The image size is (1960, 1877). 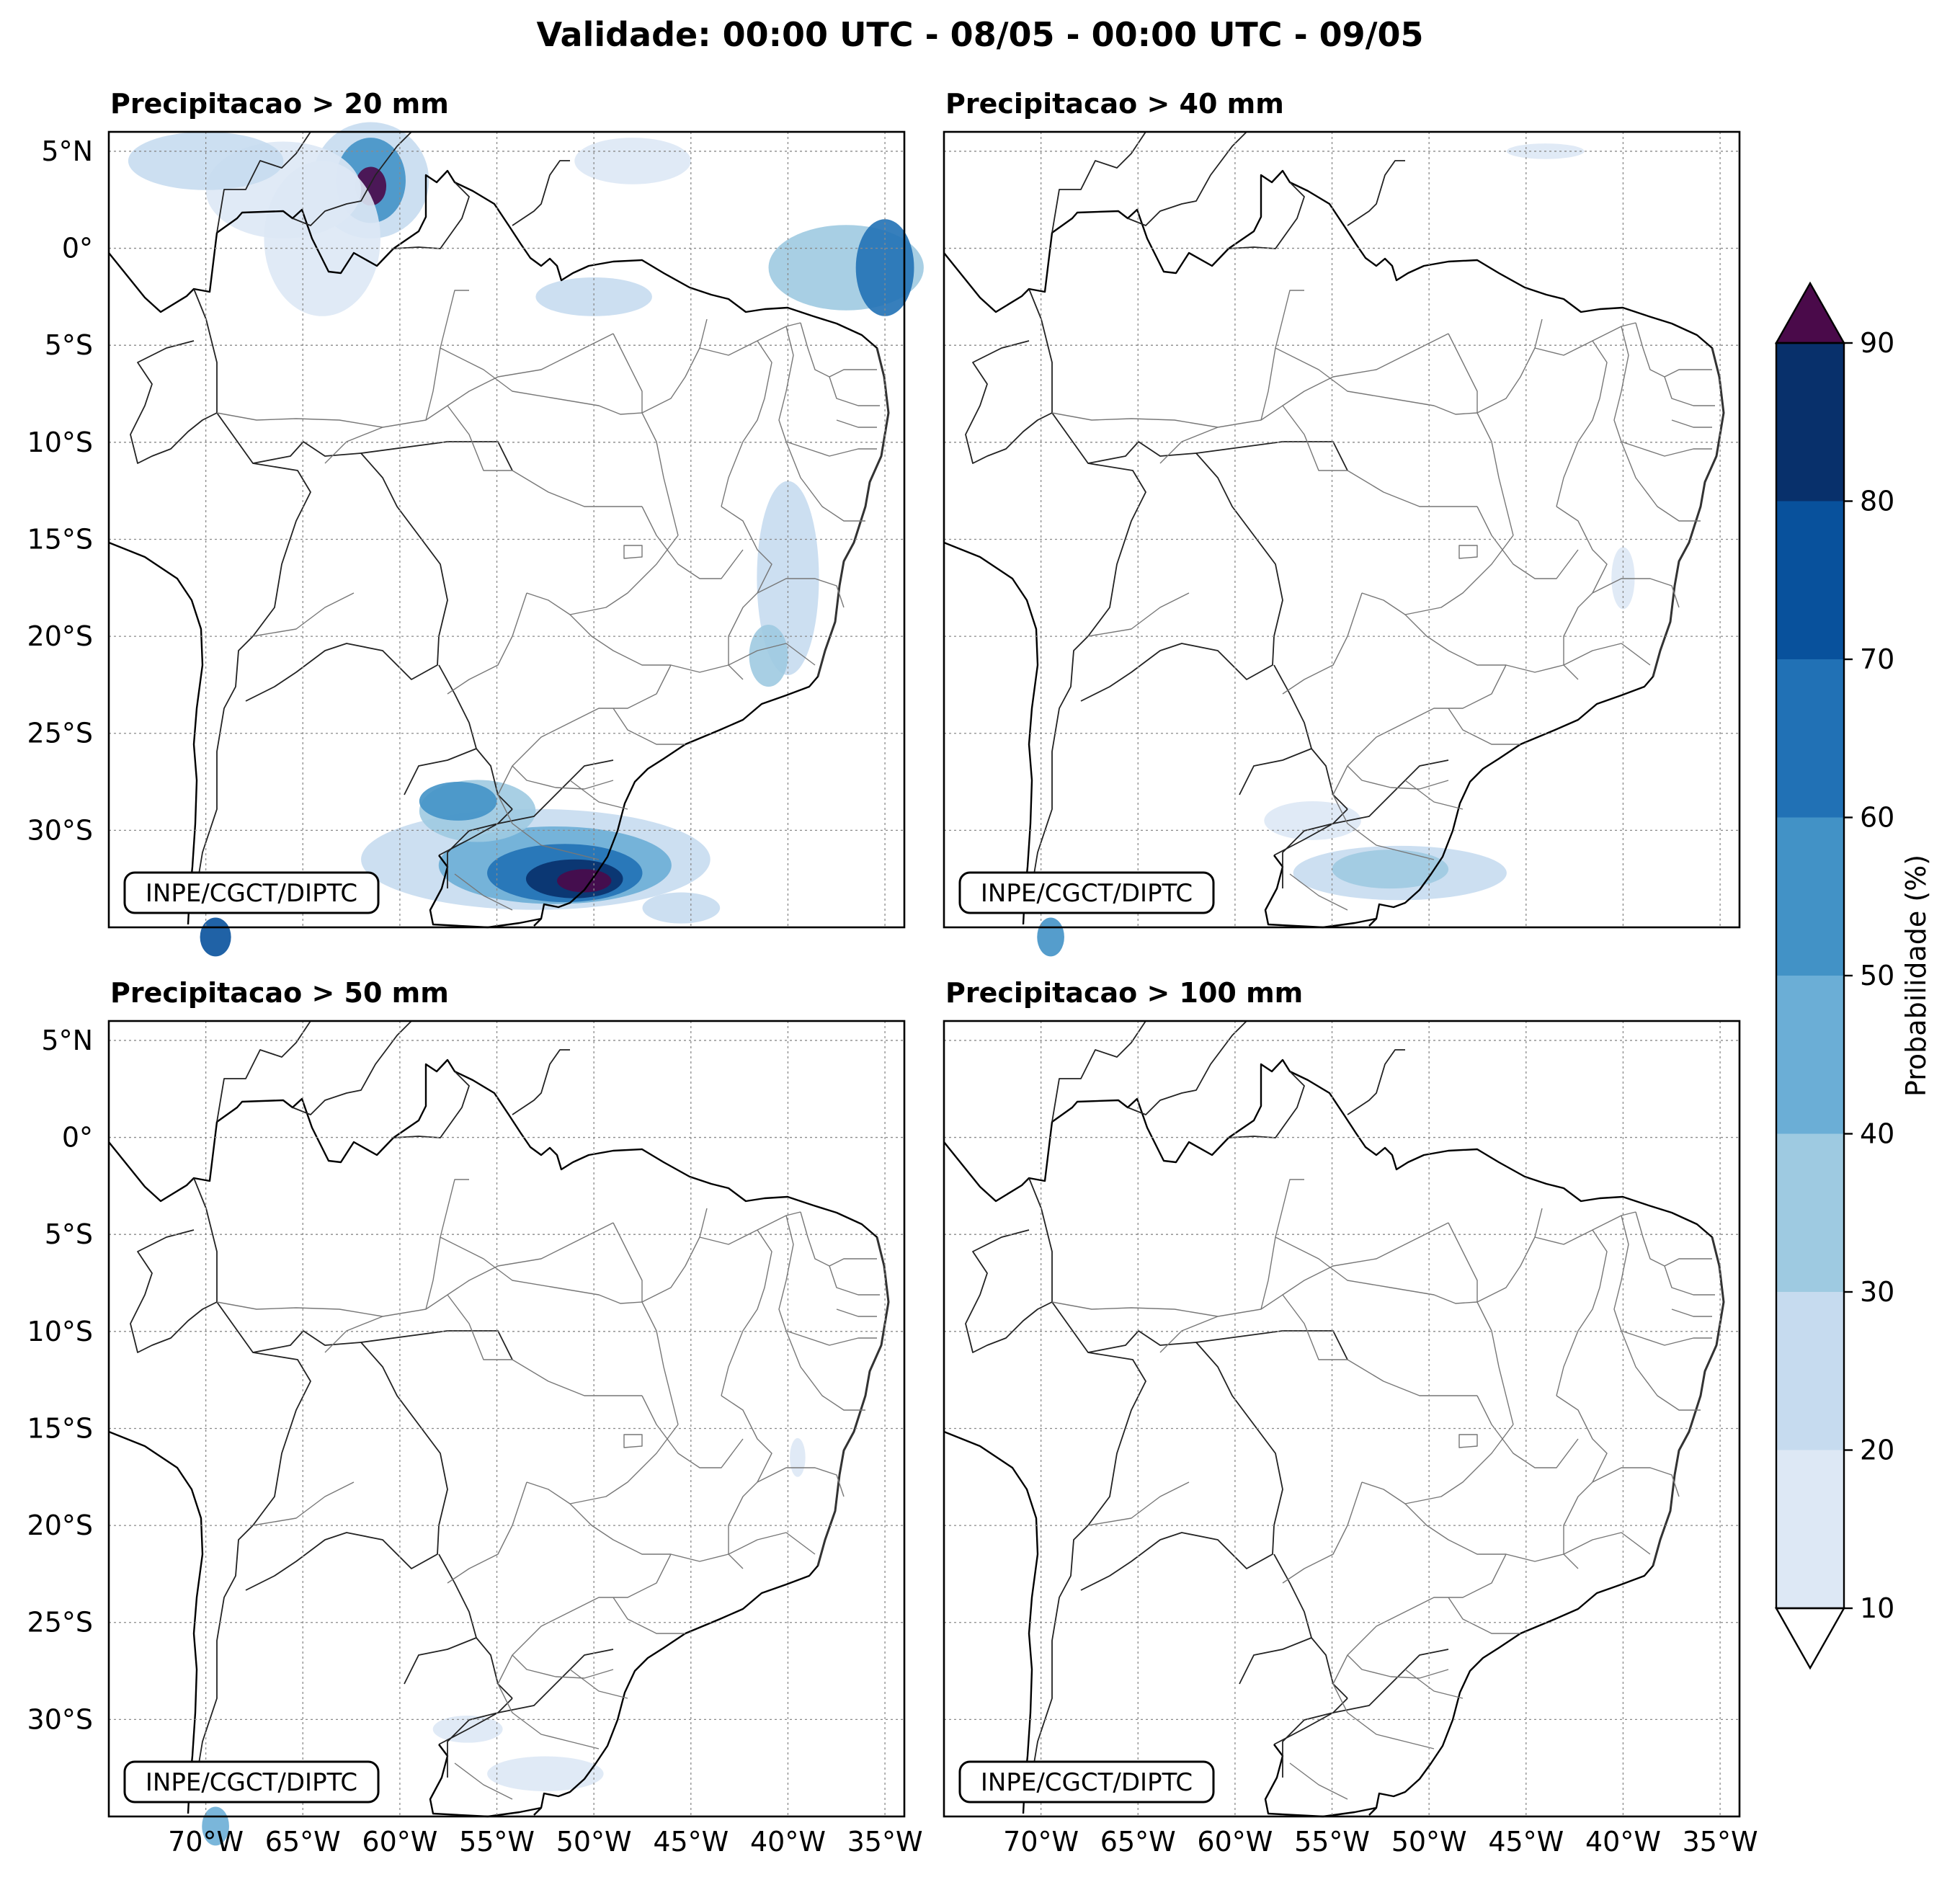 What do you see at coordinates (279, 993) in the screenshot?
I see `panel-title: Precipitacao > 50 mm` at bounding box center [279, 993].